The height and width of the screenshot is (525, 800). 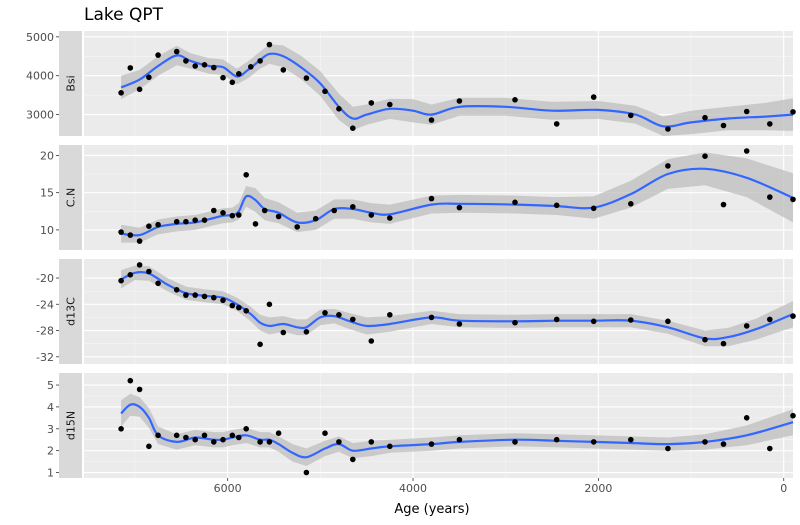 What do you see at coordinates (47, 155) in the screenshot?
I see `y-tick-label: 20` at bounding box center [47, 155].